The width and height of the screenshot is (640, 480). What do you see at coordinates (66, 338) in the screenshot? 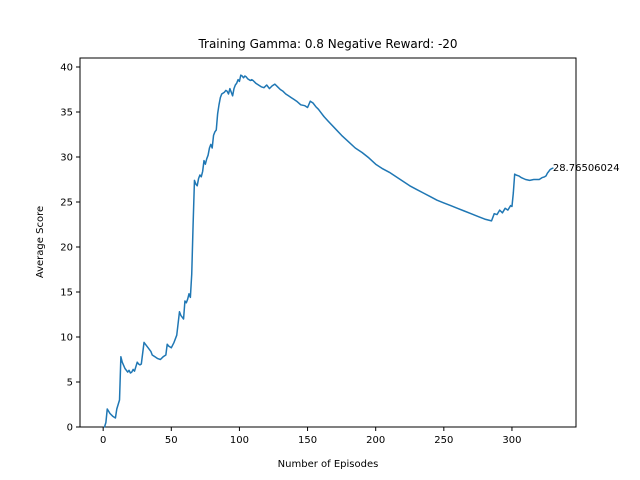
I see `y-tick-label-2: 10` at bounding box center [66, 338].